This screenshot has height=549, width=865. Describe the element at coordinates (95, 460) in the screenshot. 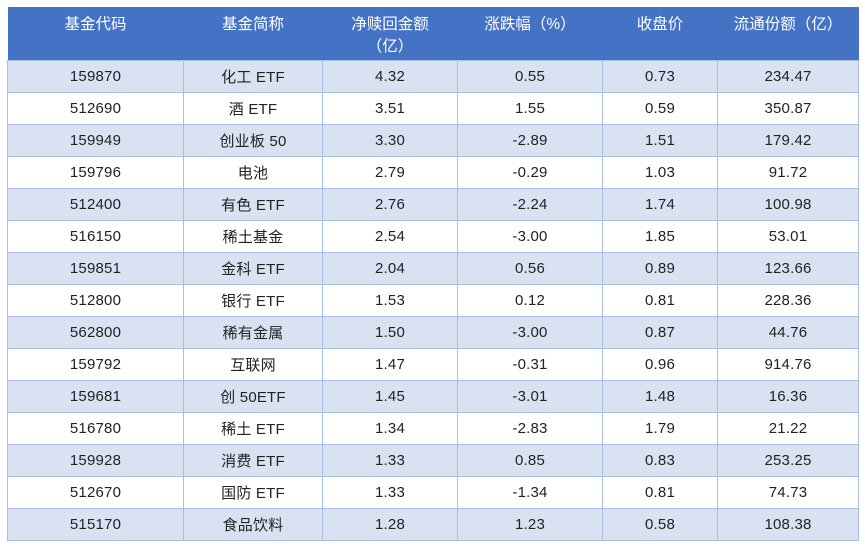

I see `cell-fund-code: 159928` at that location.